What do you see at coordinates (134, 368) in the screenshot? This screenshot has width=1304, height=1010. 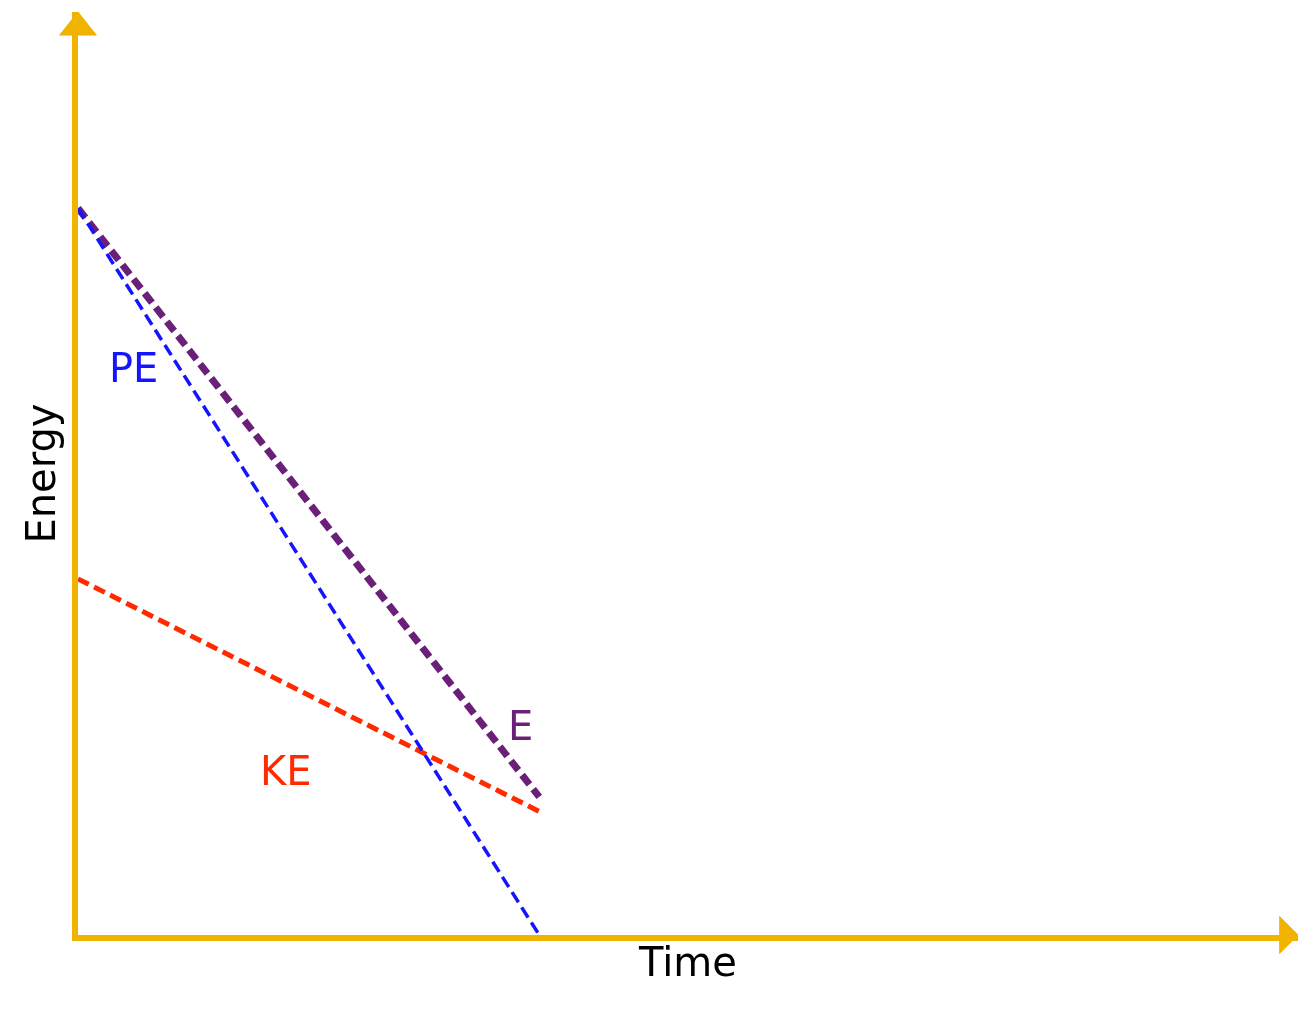 I see `series-label: PE` at bounding box center [134, 368].